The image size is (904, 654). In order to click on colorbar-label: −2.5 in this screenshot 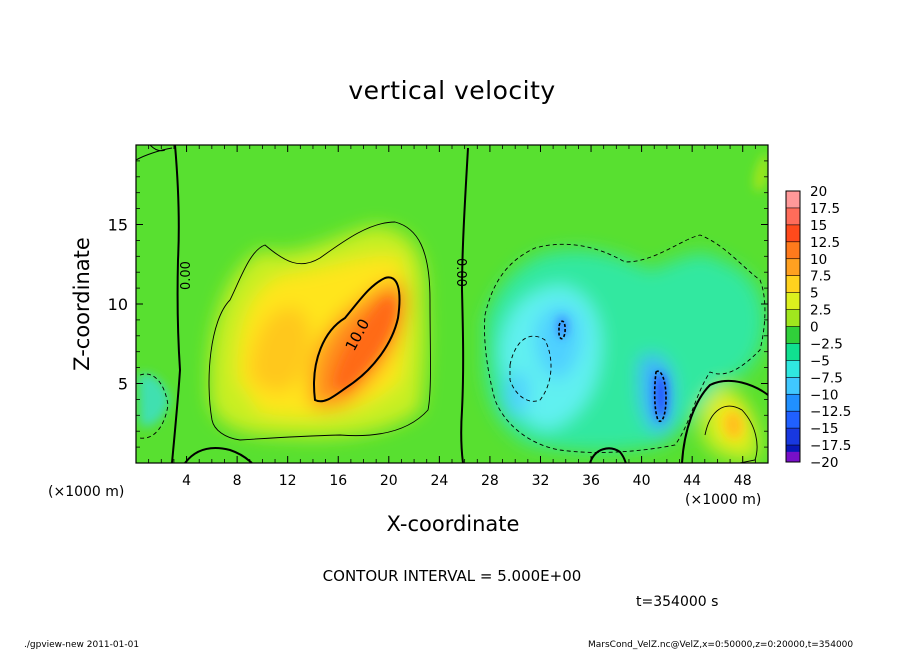, I will do `click(826, 344)`.